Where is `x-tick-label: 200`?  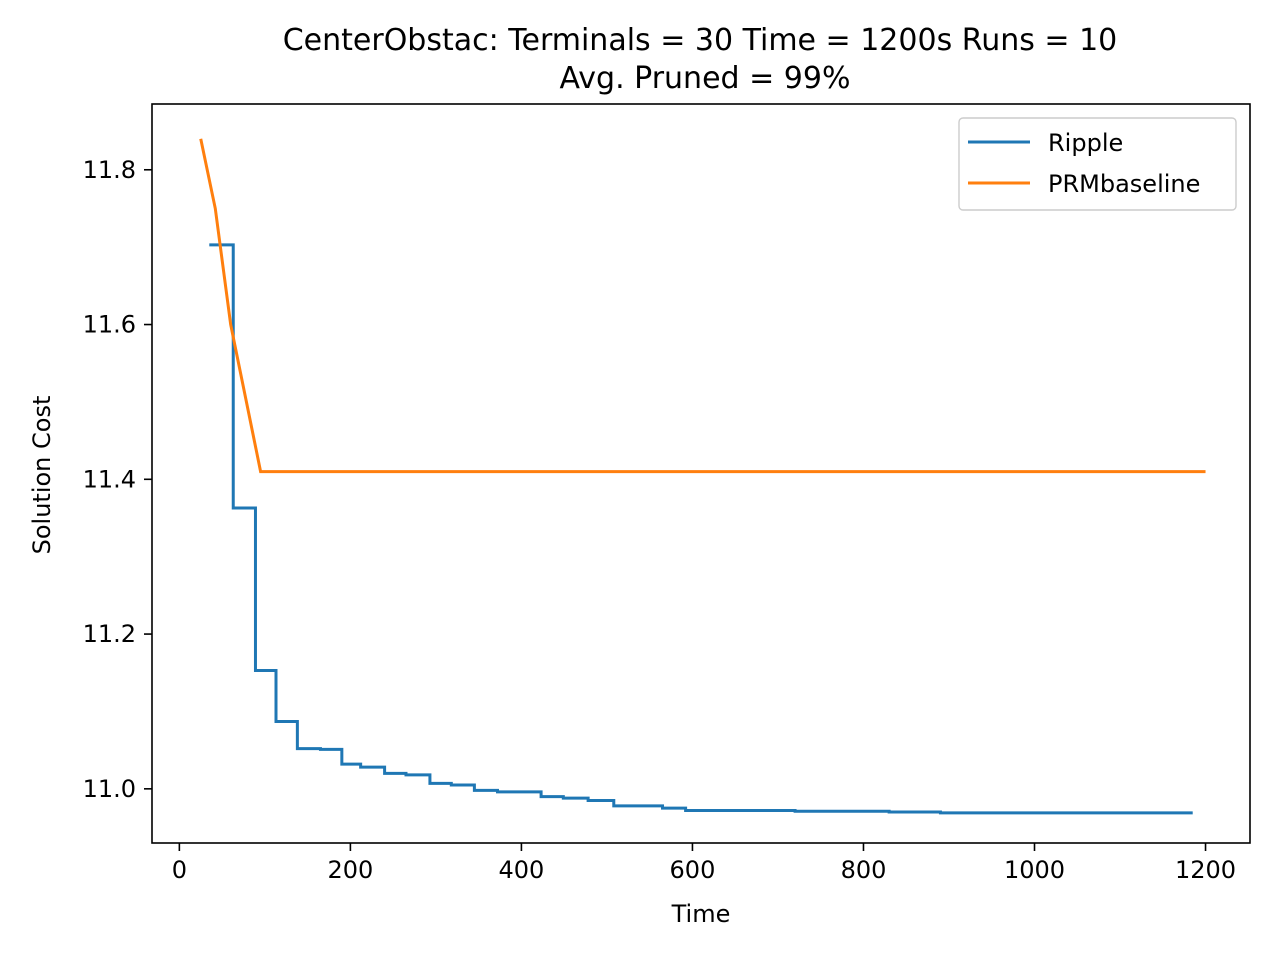 x-tick-label: 200 is located at coordinates (350, 870).